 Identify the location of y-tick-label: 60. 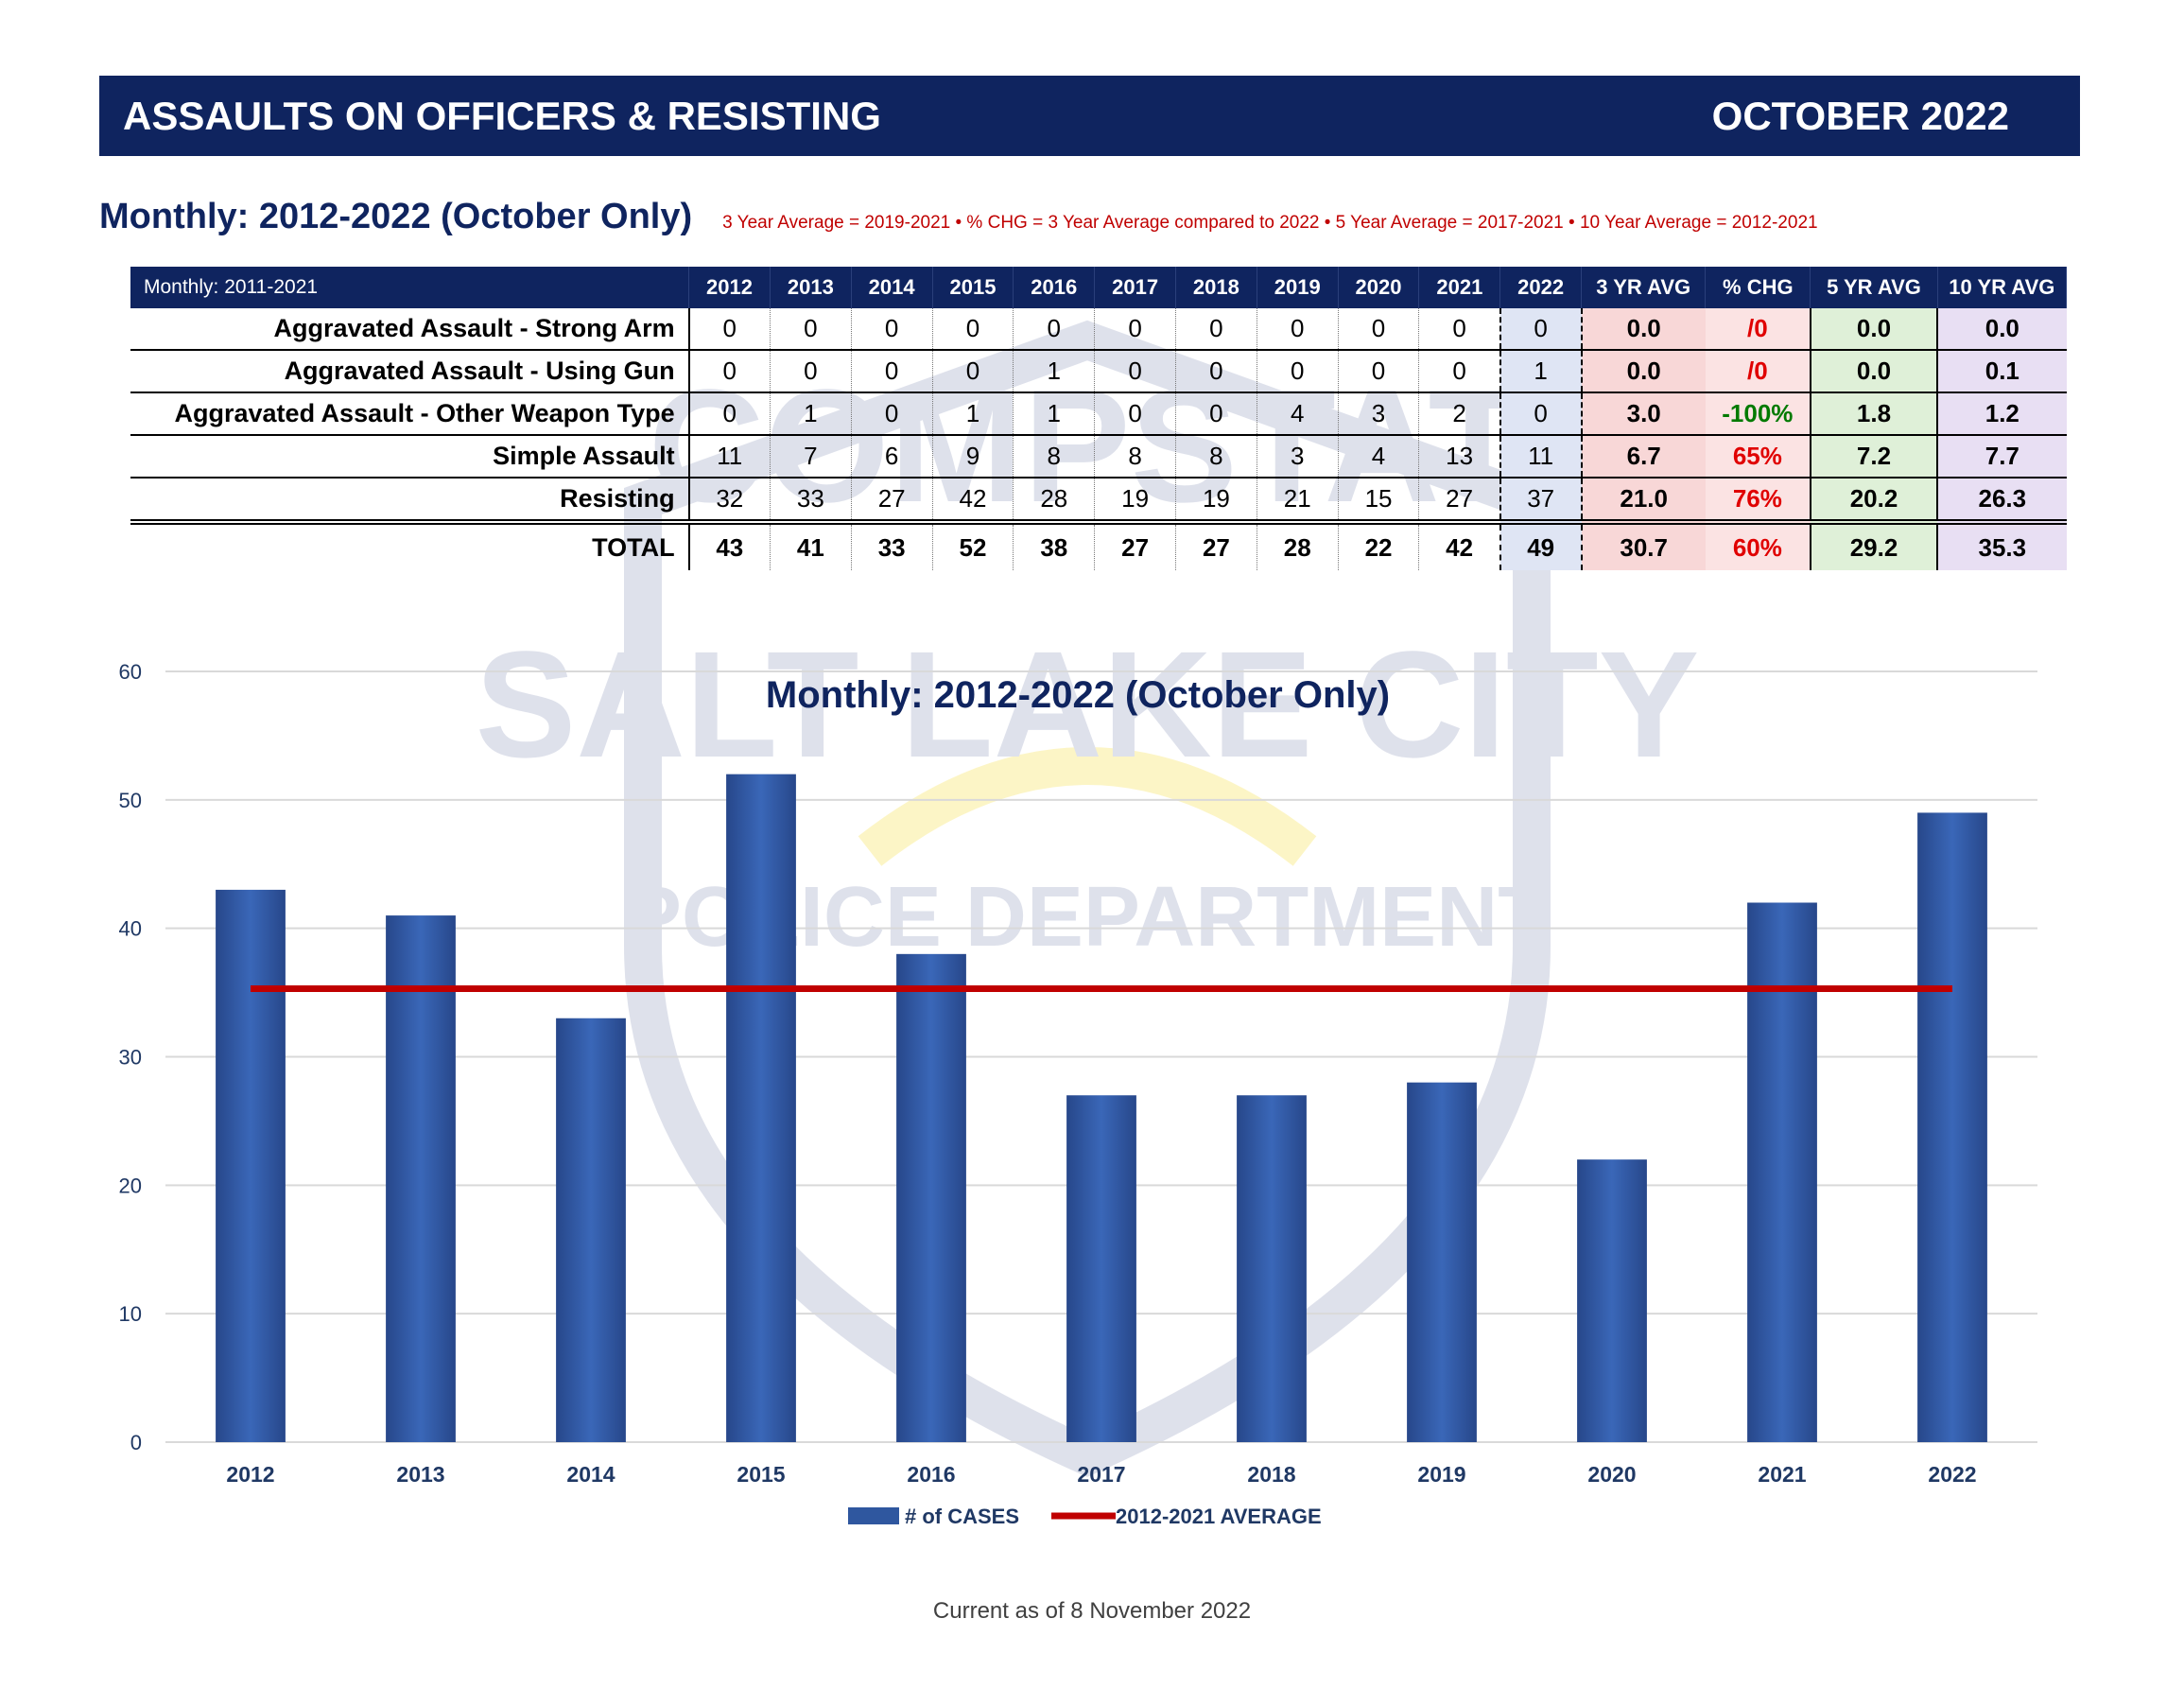
(130, 672).